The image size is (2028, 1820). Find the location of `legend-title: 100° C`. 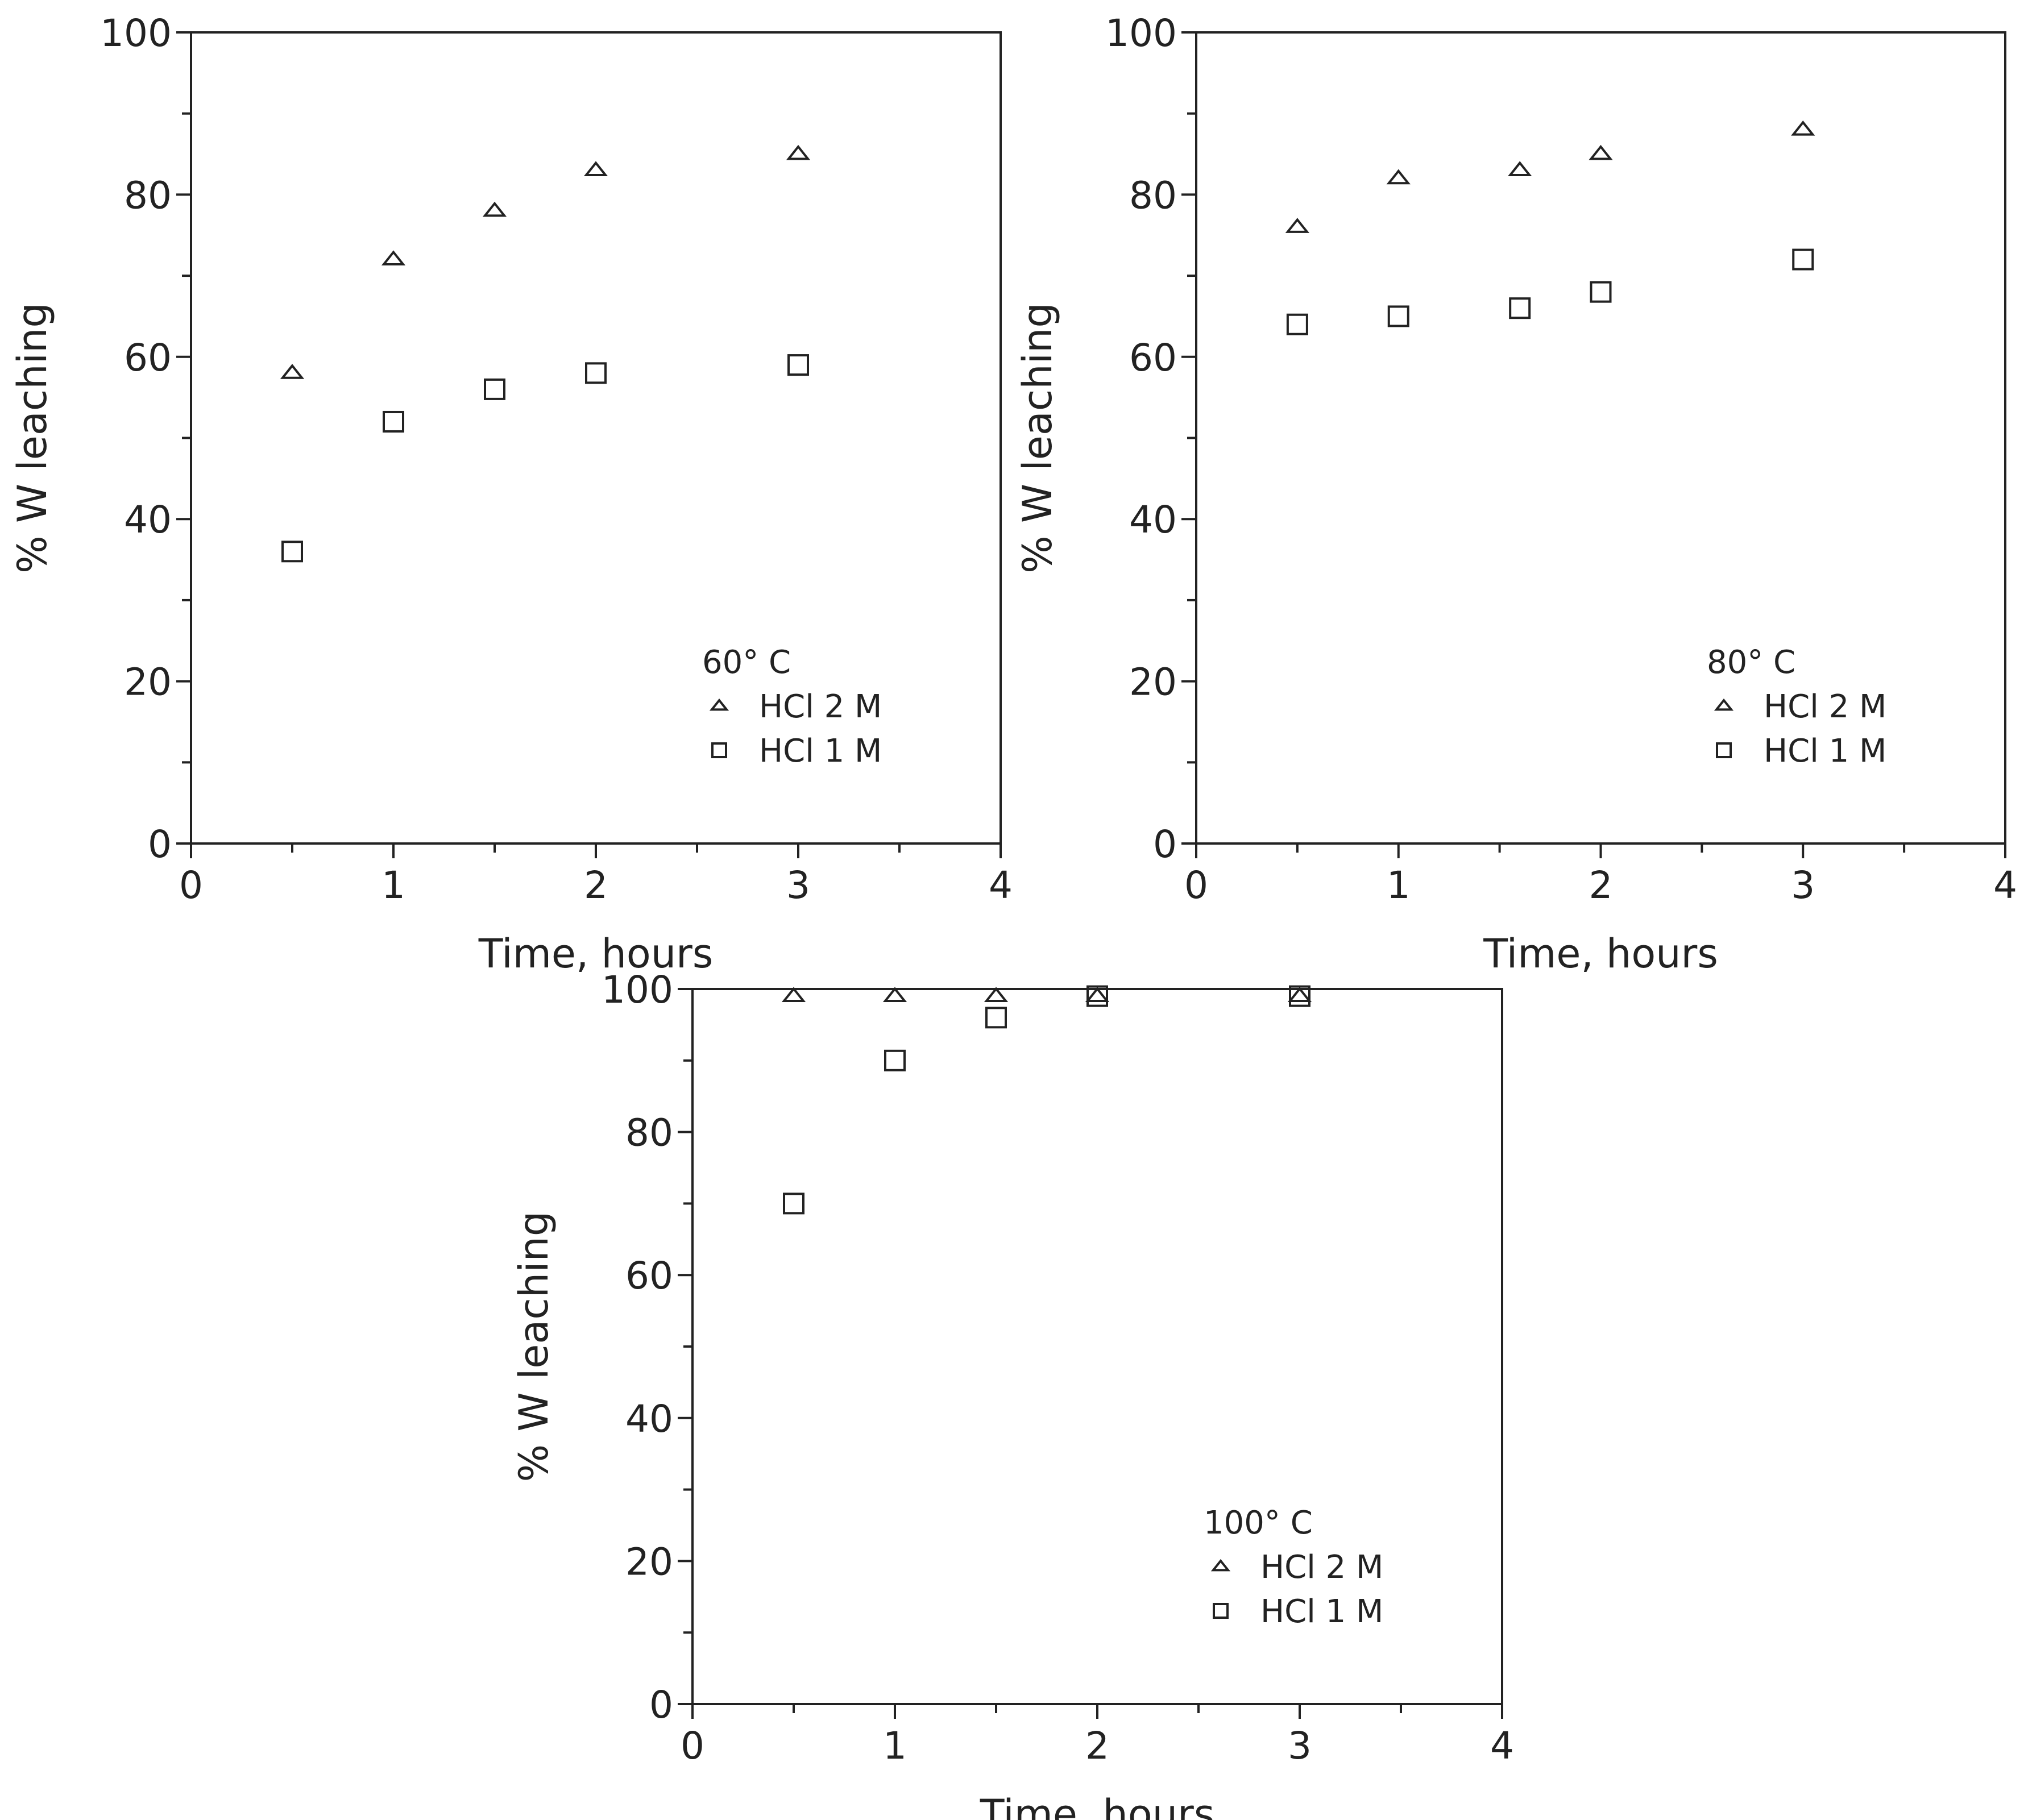

legend-title: 100° C is located at coordinates (1258, 1523).